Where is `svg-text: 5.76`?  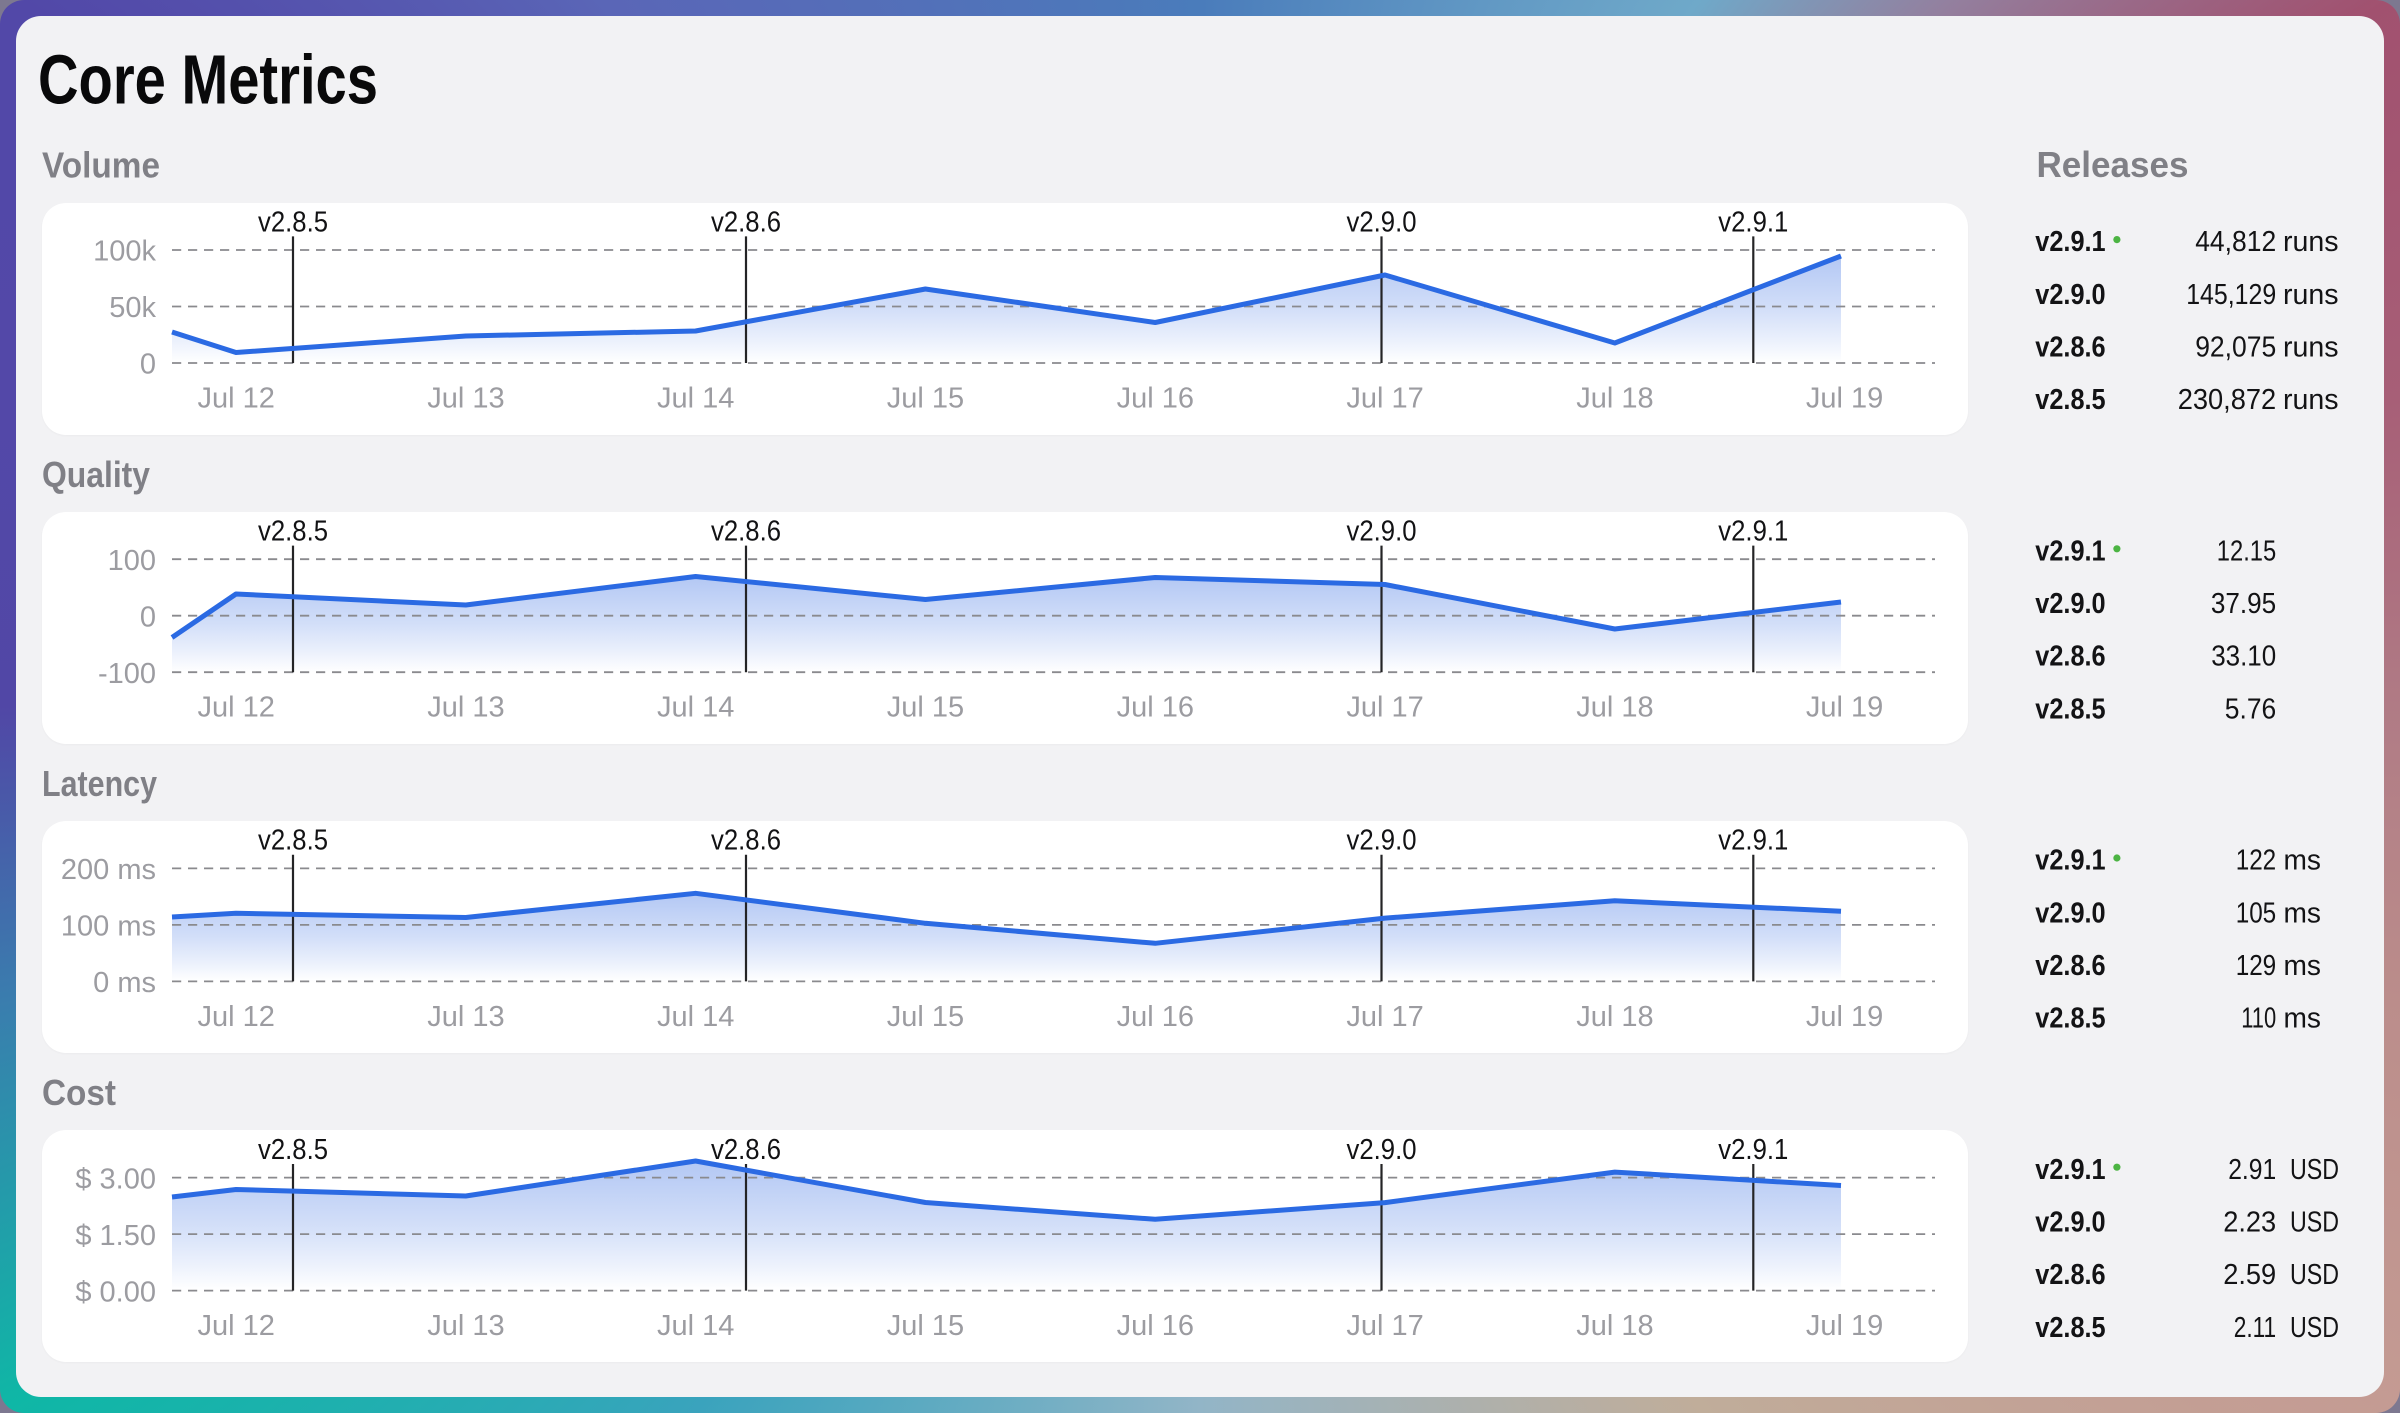 svg-text: 5.76 is located at coordinates (2250, 709).